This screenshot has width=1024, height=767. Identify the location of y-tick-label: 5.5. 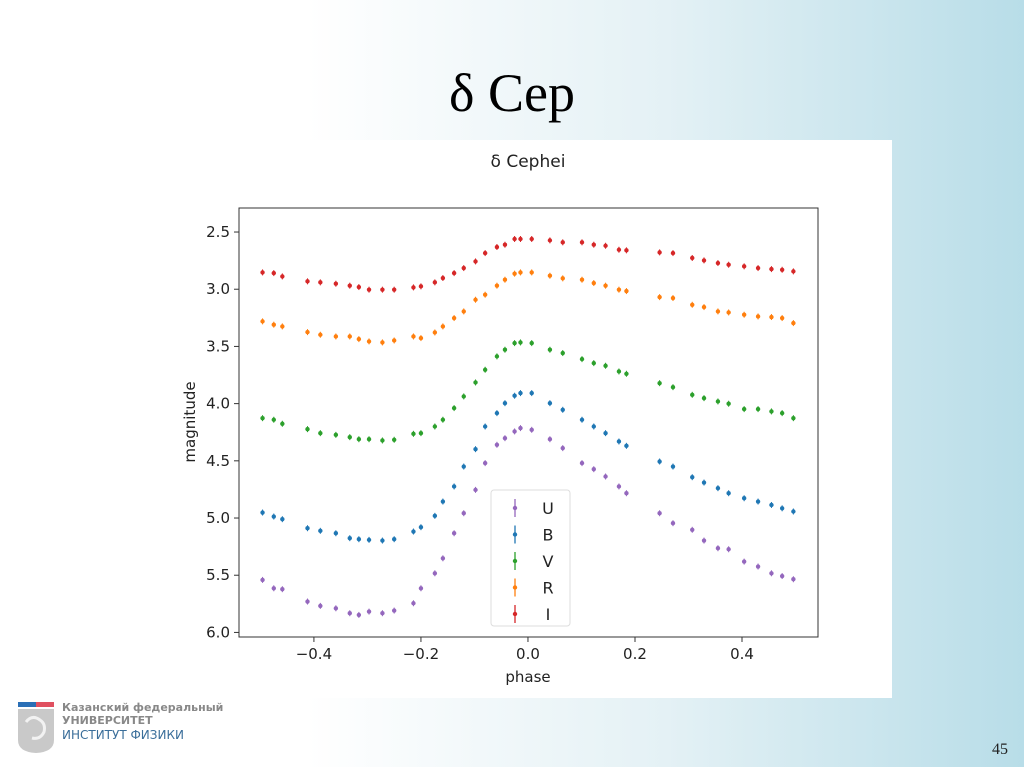
(218, 575).